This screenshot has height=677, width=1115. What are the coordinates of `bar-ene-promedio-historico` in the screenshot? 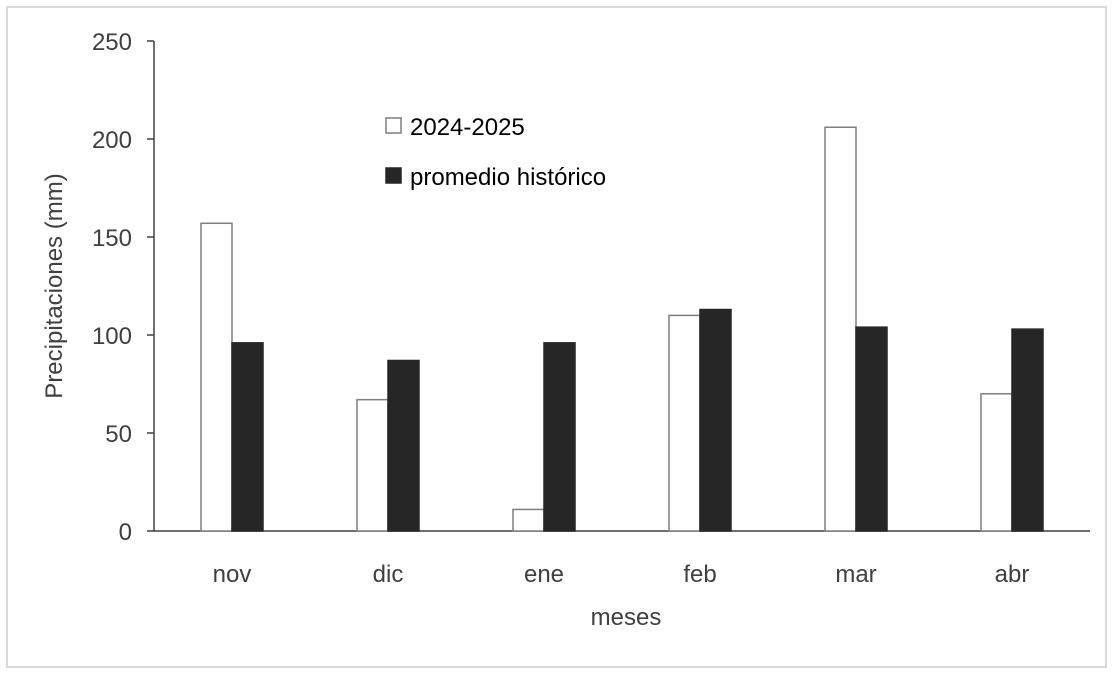 It's located at (559, 437).